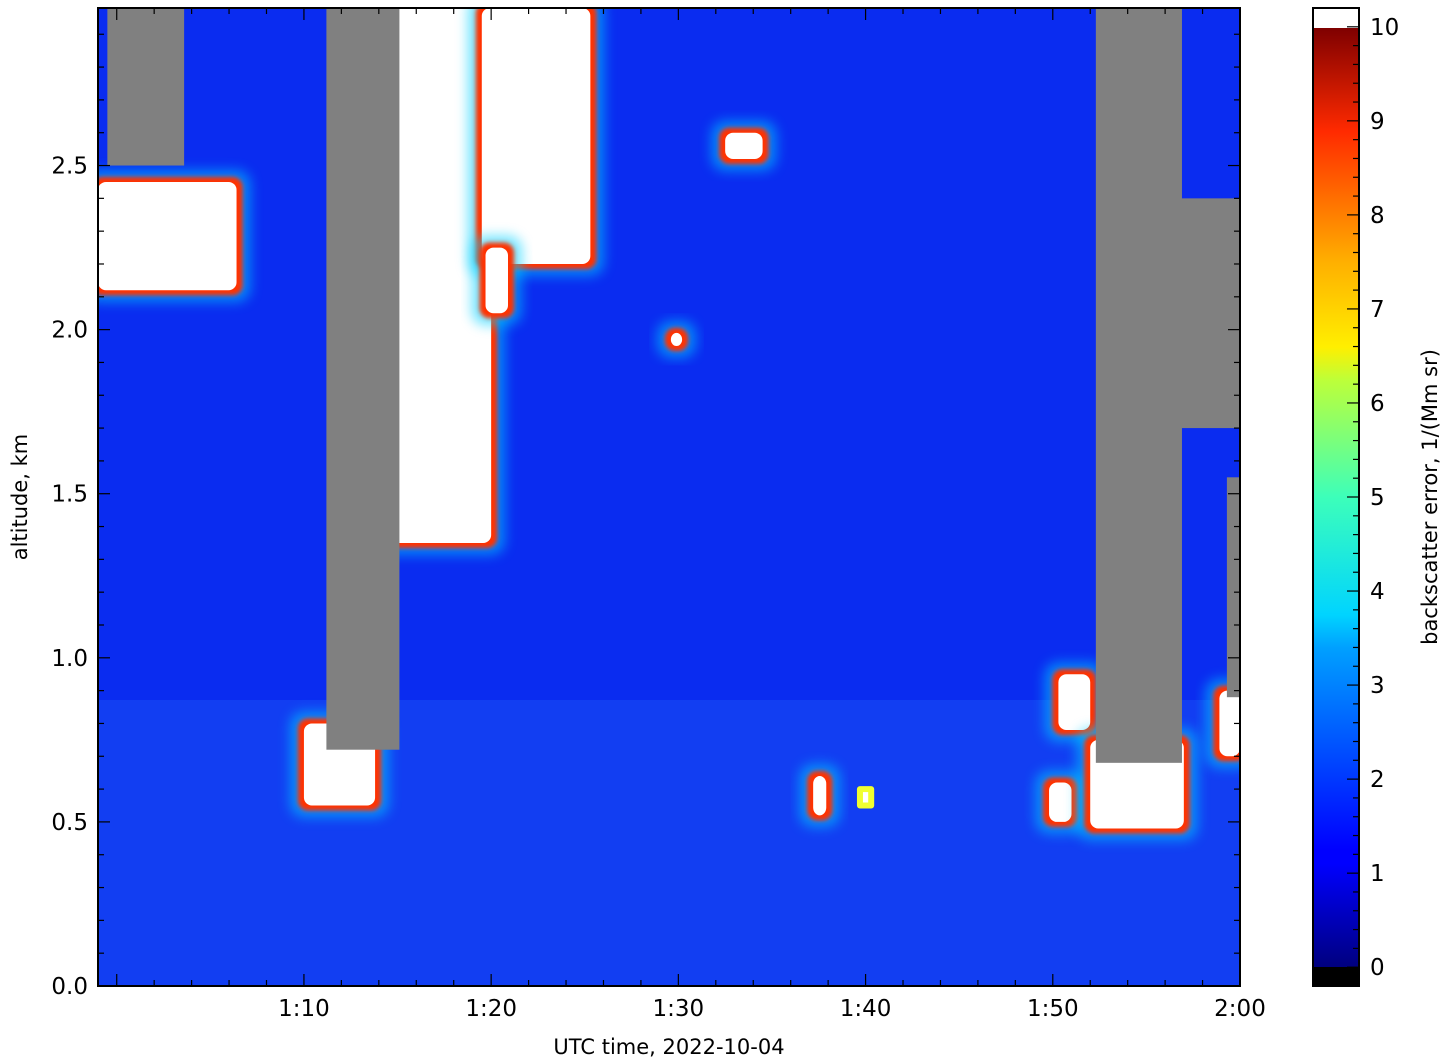 This screenshot has height=1060, width=1456. Describe the element at coordinates (20, 497) in the screenshot. I see `y-axis-label: altitude, km` at that location.